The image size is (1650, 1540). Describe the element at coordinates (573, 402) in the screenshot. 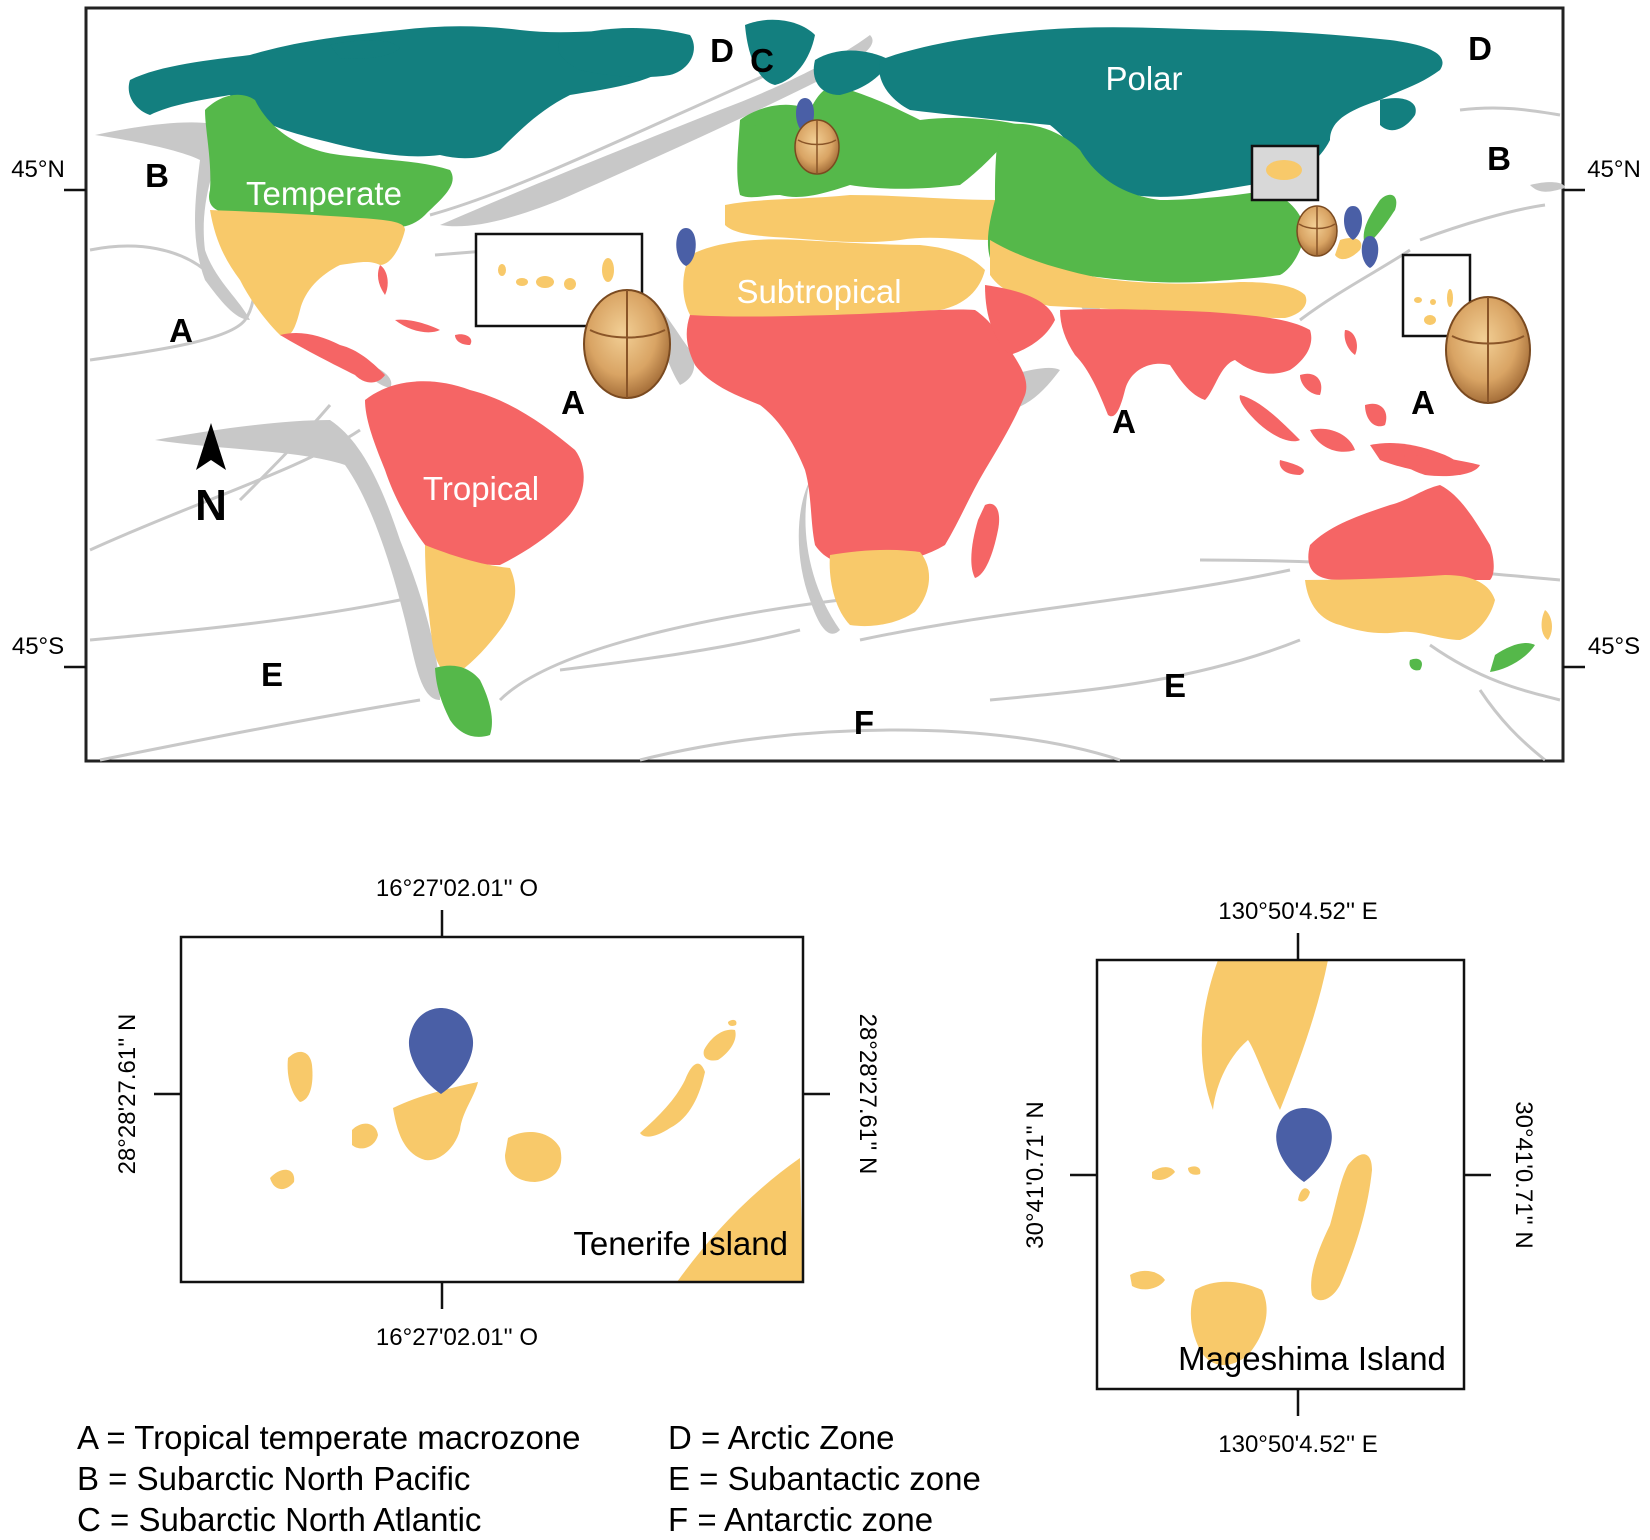

I see `region-letter-a-atlantic: A` at that location.